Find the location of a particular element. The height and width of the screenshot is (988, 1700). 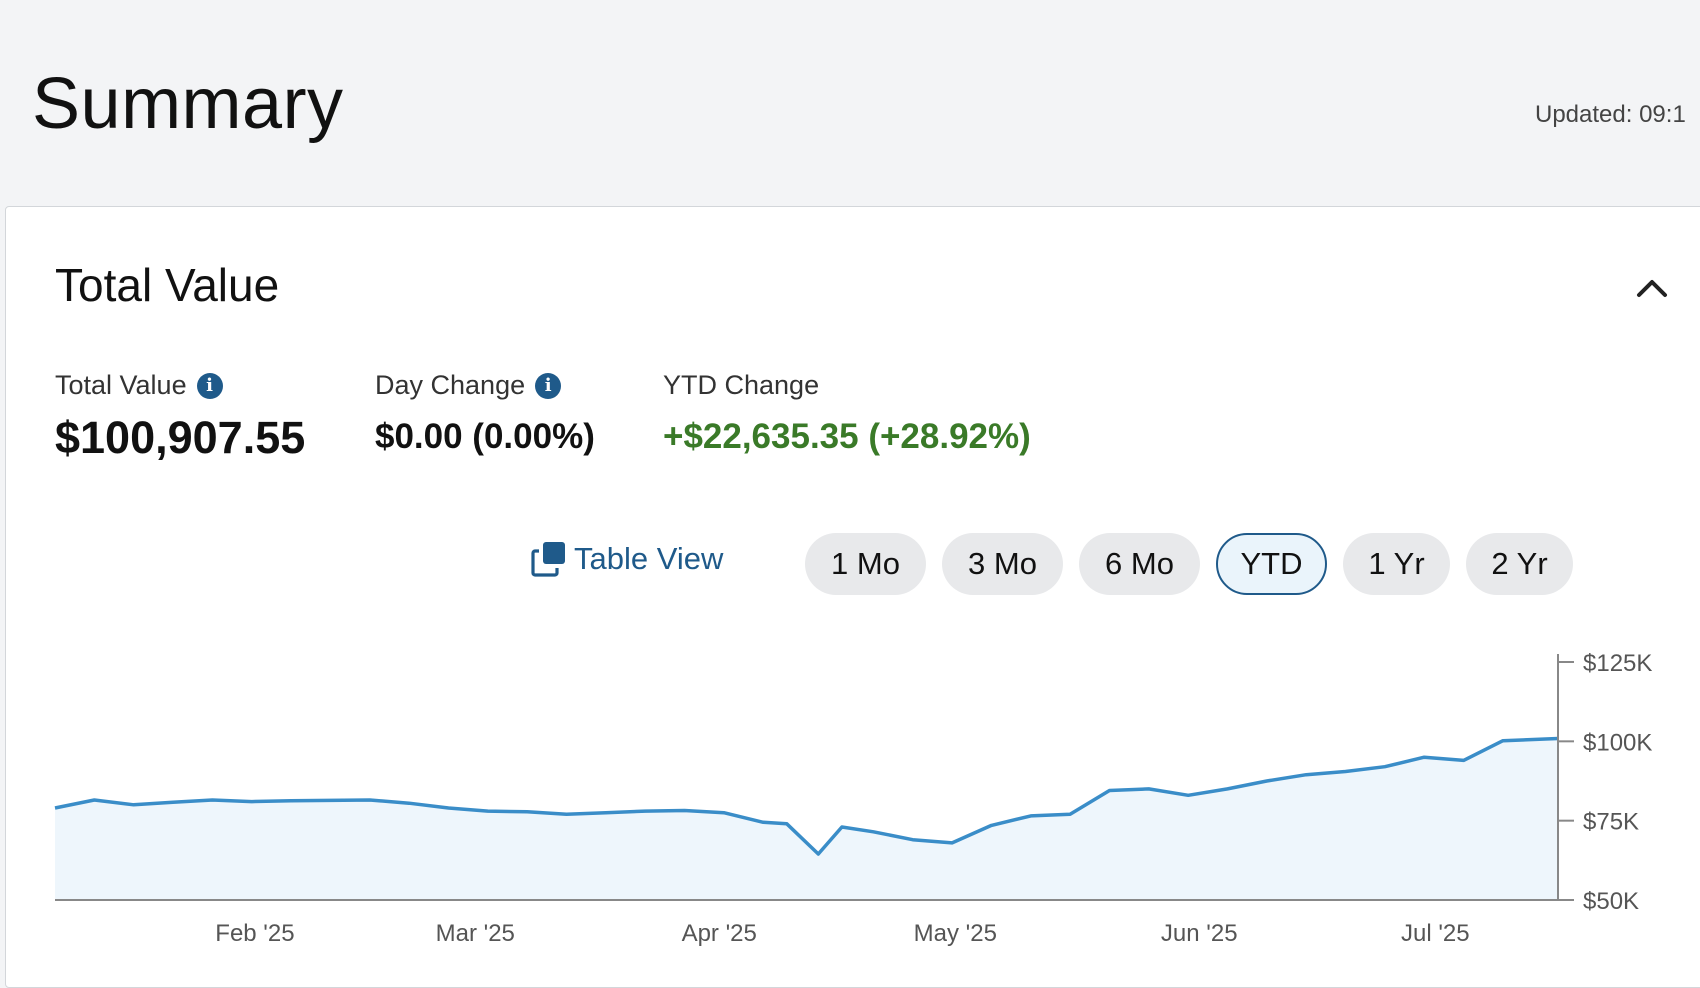

x-tick-label: Apr '25 is located at coordinates (719, 933).